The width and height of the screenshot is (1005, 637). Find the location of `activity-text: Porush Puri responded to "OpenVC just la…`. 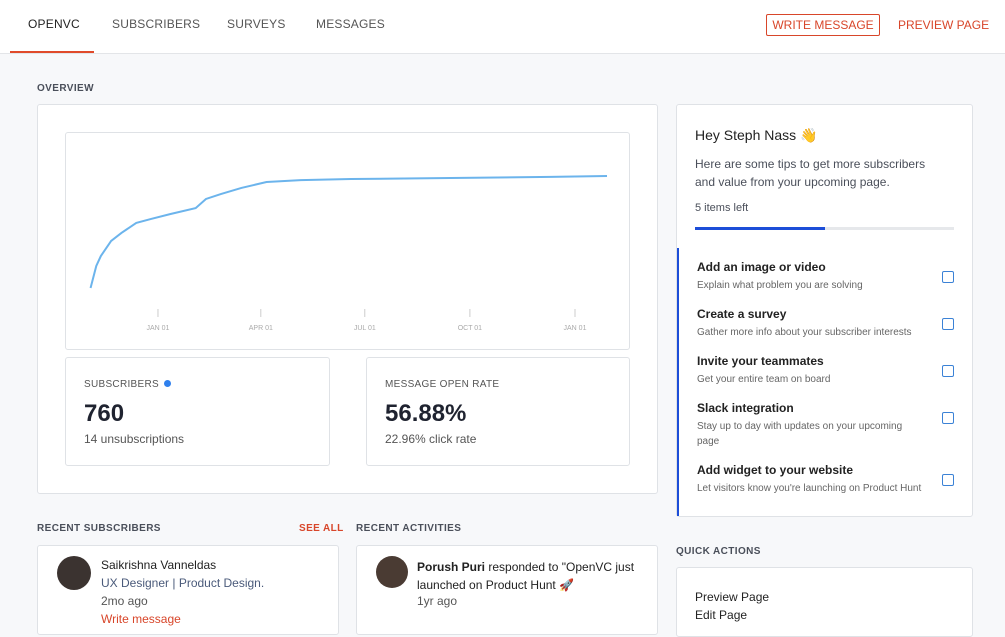

activity-text: Porush Puri responded to "OpenVC just la… is located at coordinates (529, 576).